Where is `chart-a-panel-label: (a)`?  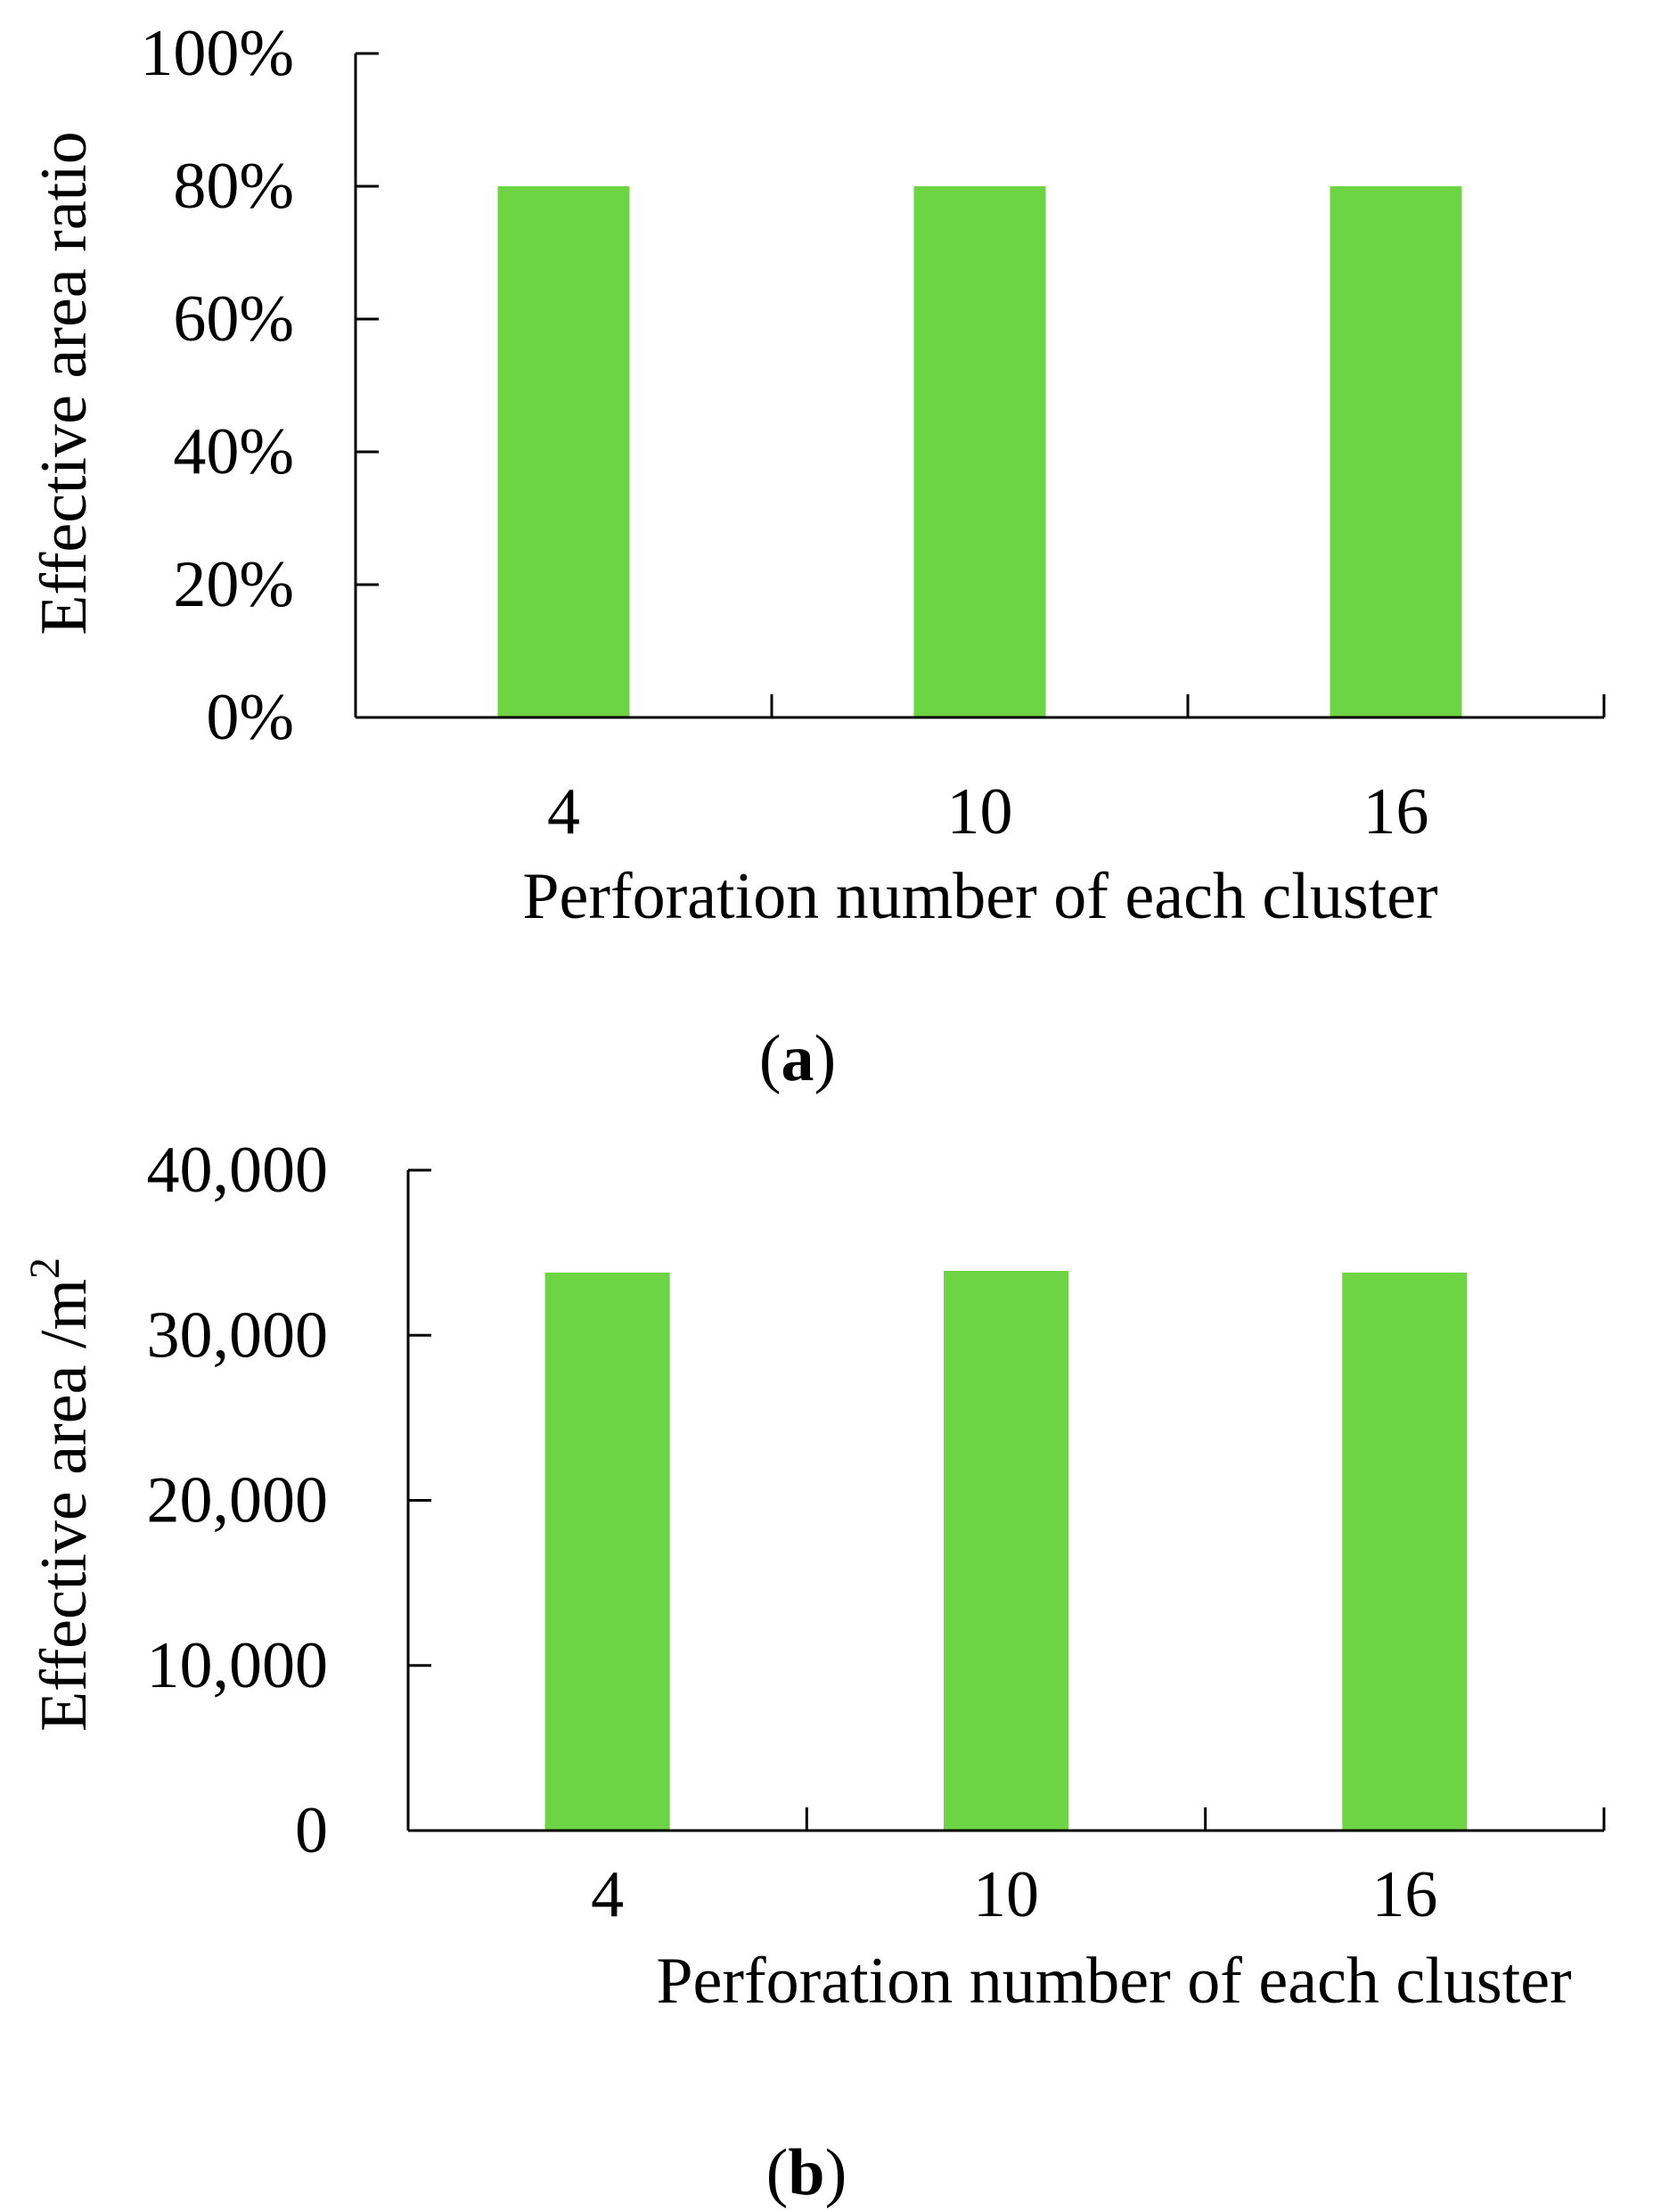 chart-a-panel-label: (a) is located at coordinates (797, 1058).